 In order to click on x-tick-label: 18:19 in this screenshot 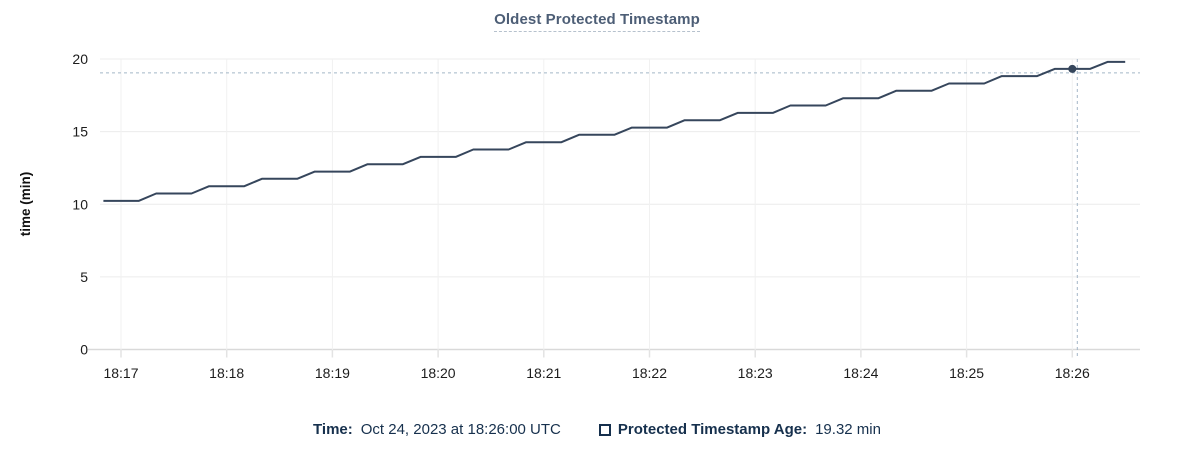, I will do `click(332, 373)`.